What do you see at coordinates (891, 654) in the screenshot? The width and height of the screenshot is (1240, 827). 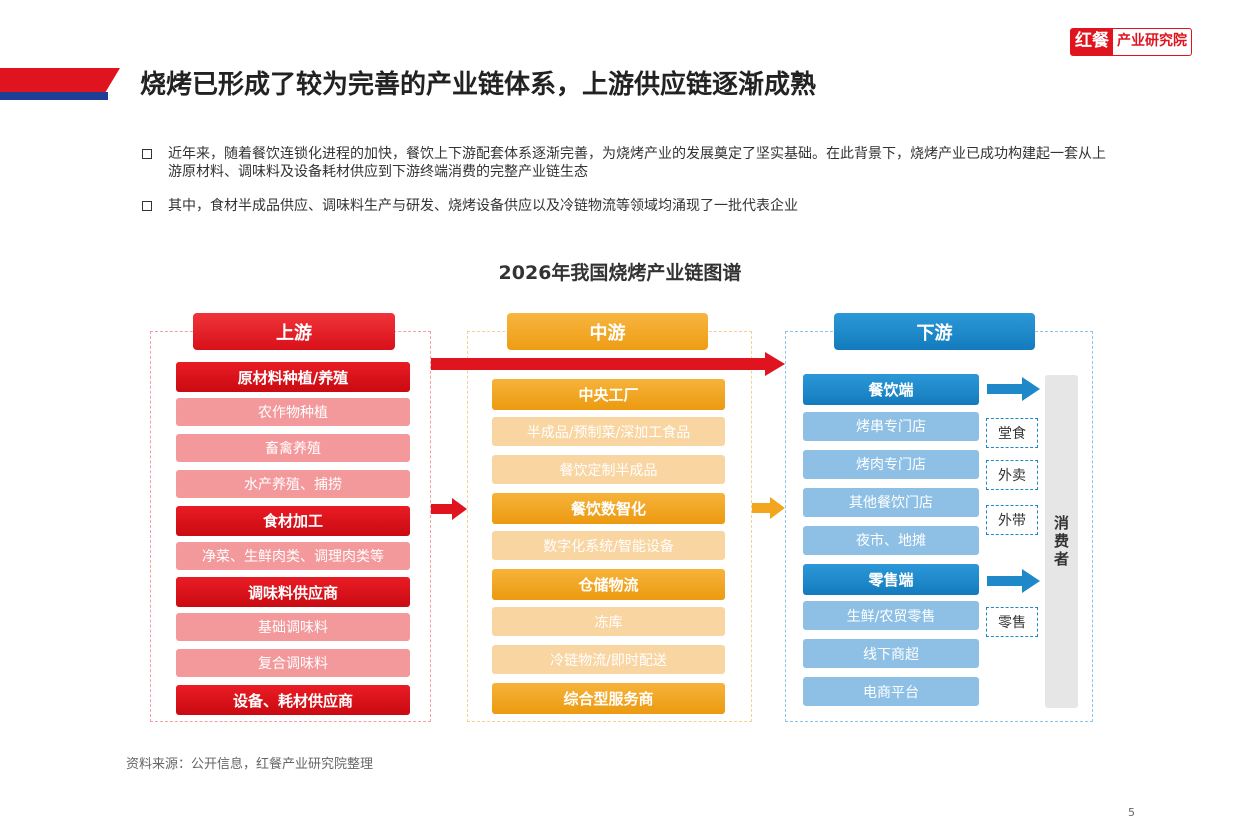 I see `item: 线下商超` at bounding box center [891, 654].